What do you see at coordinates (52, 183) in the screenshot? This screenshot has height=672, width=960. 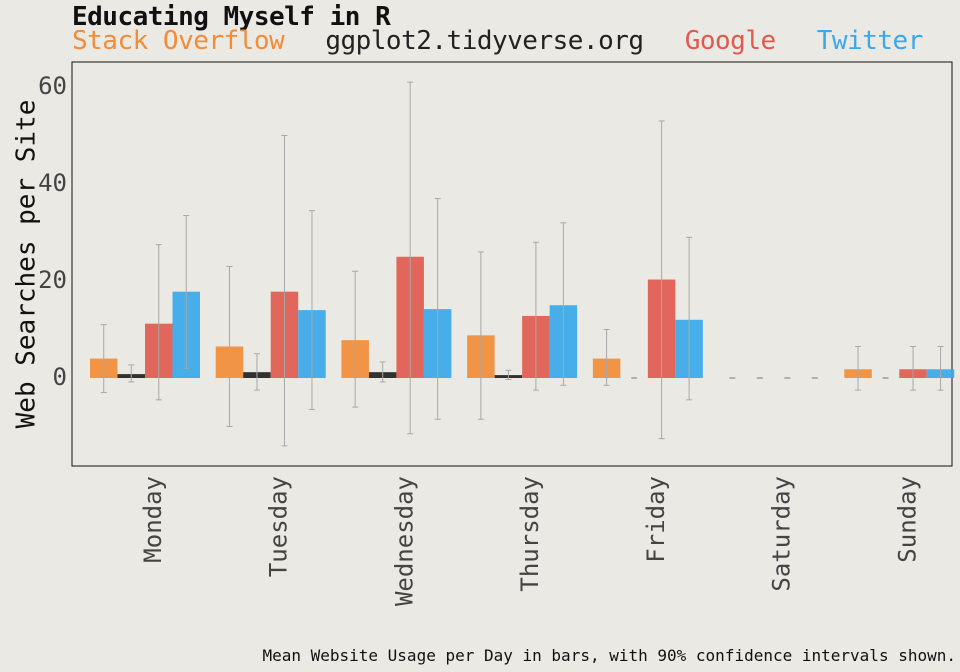 I see `y-tick-label: 40` at bounding box center [52, 183].